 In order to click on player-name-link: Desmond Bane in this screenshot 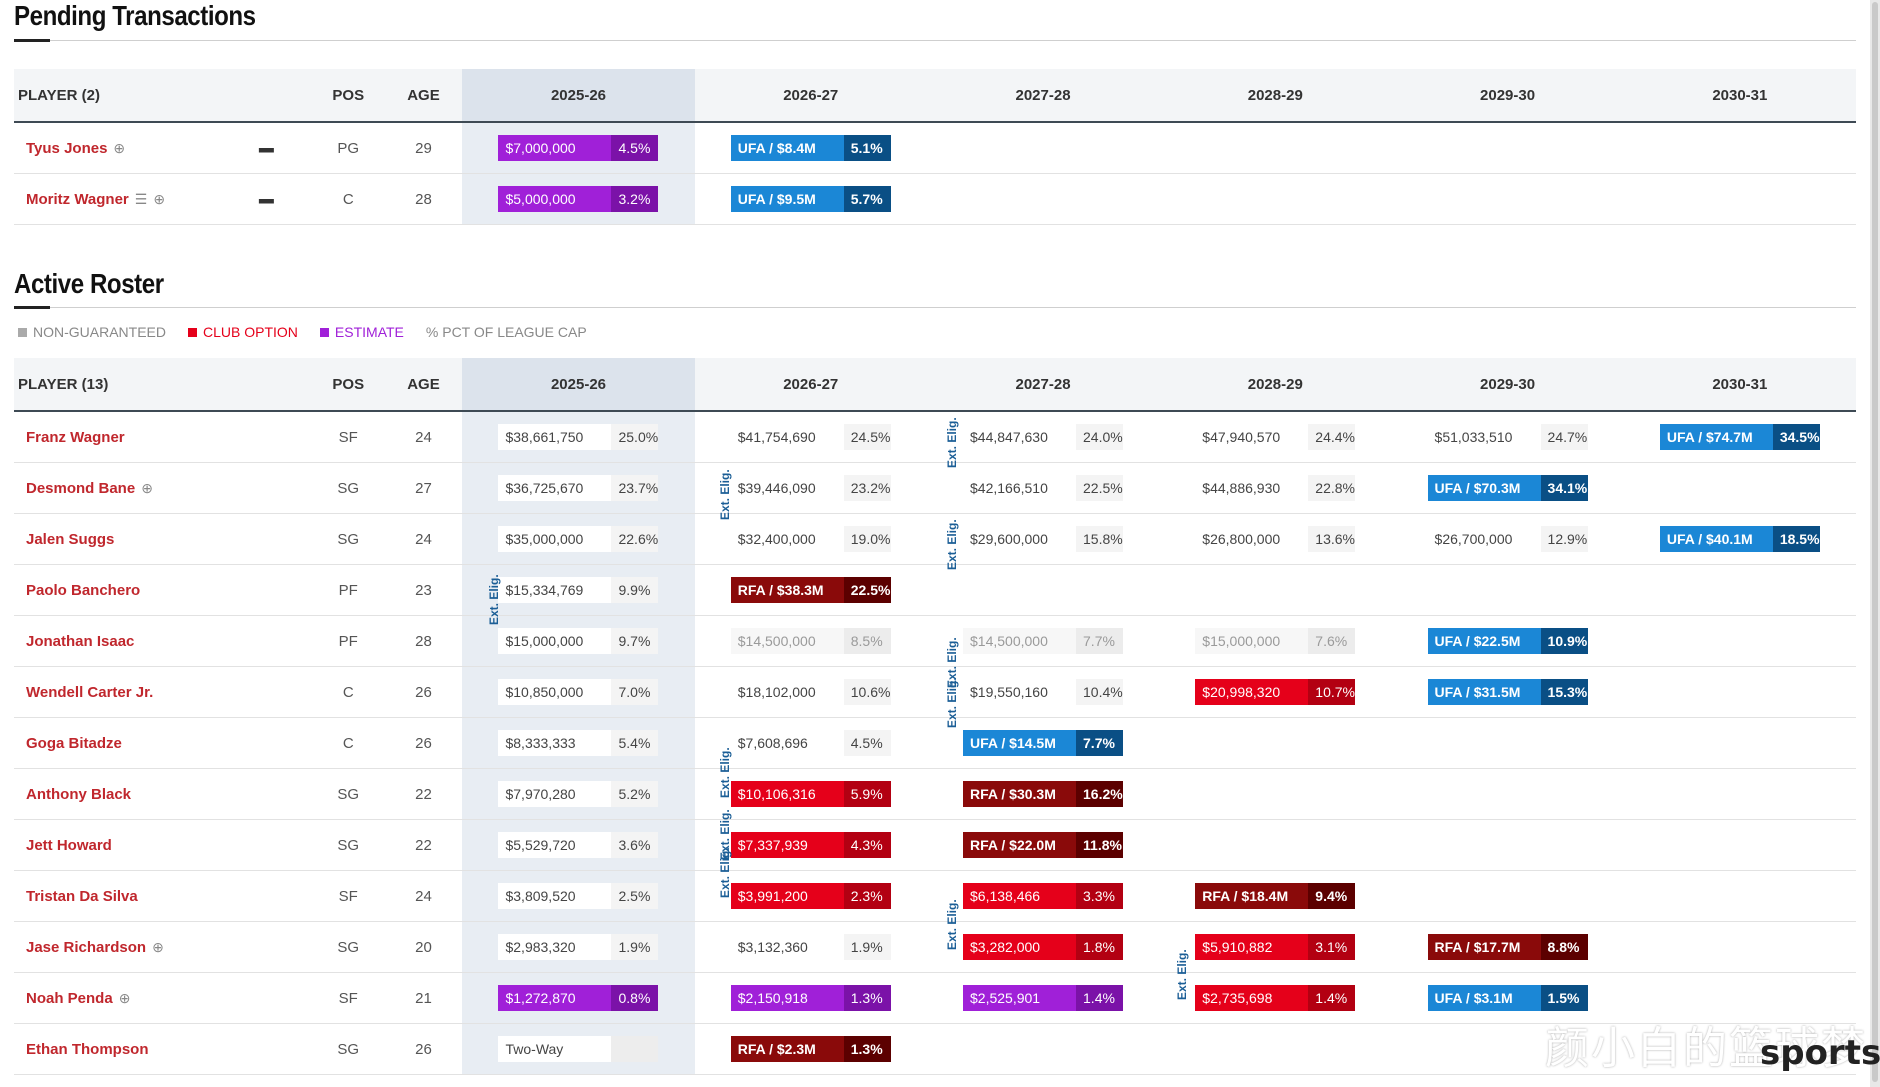, I will do `click(81, 488)`.